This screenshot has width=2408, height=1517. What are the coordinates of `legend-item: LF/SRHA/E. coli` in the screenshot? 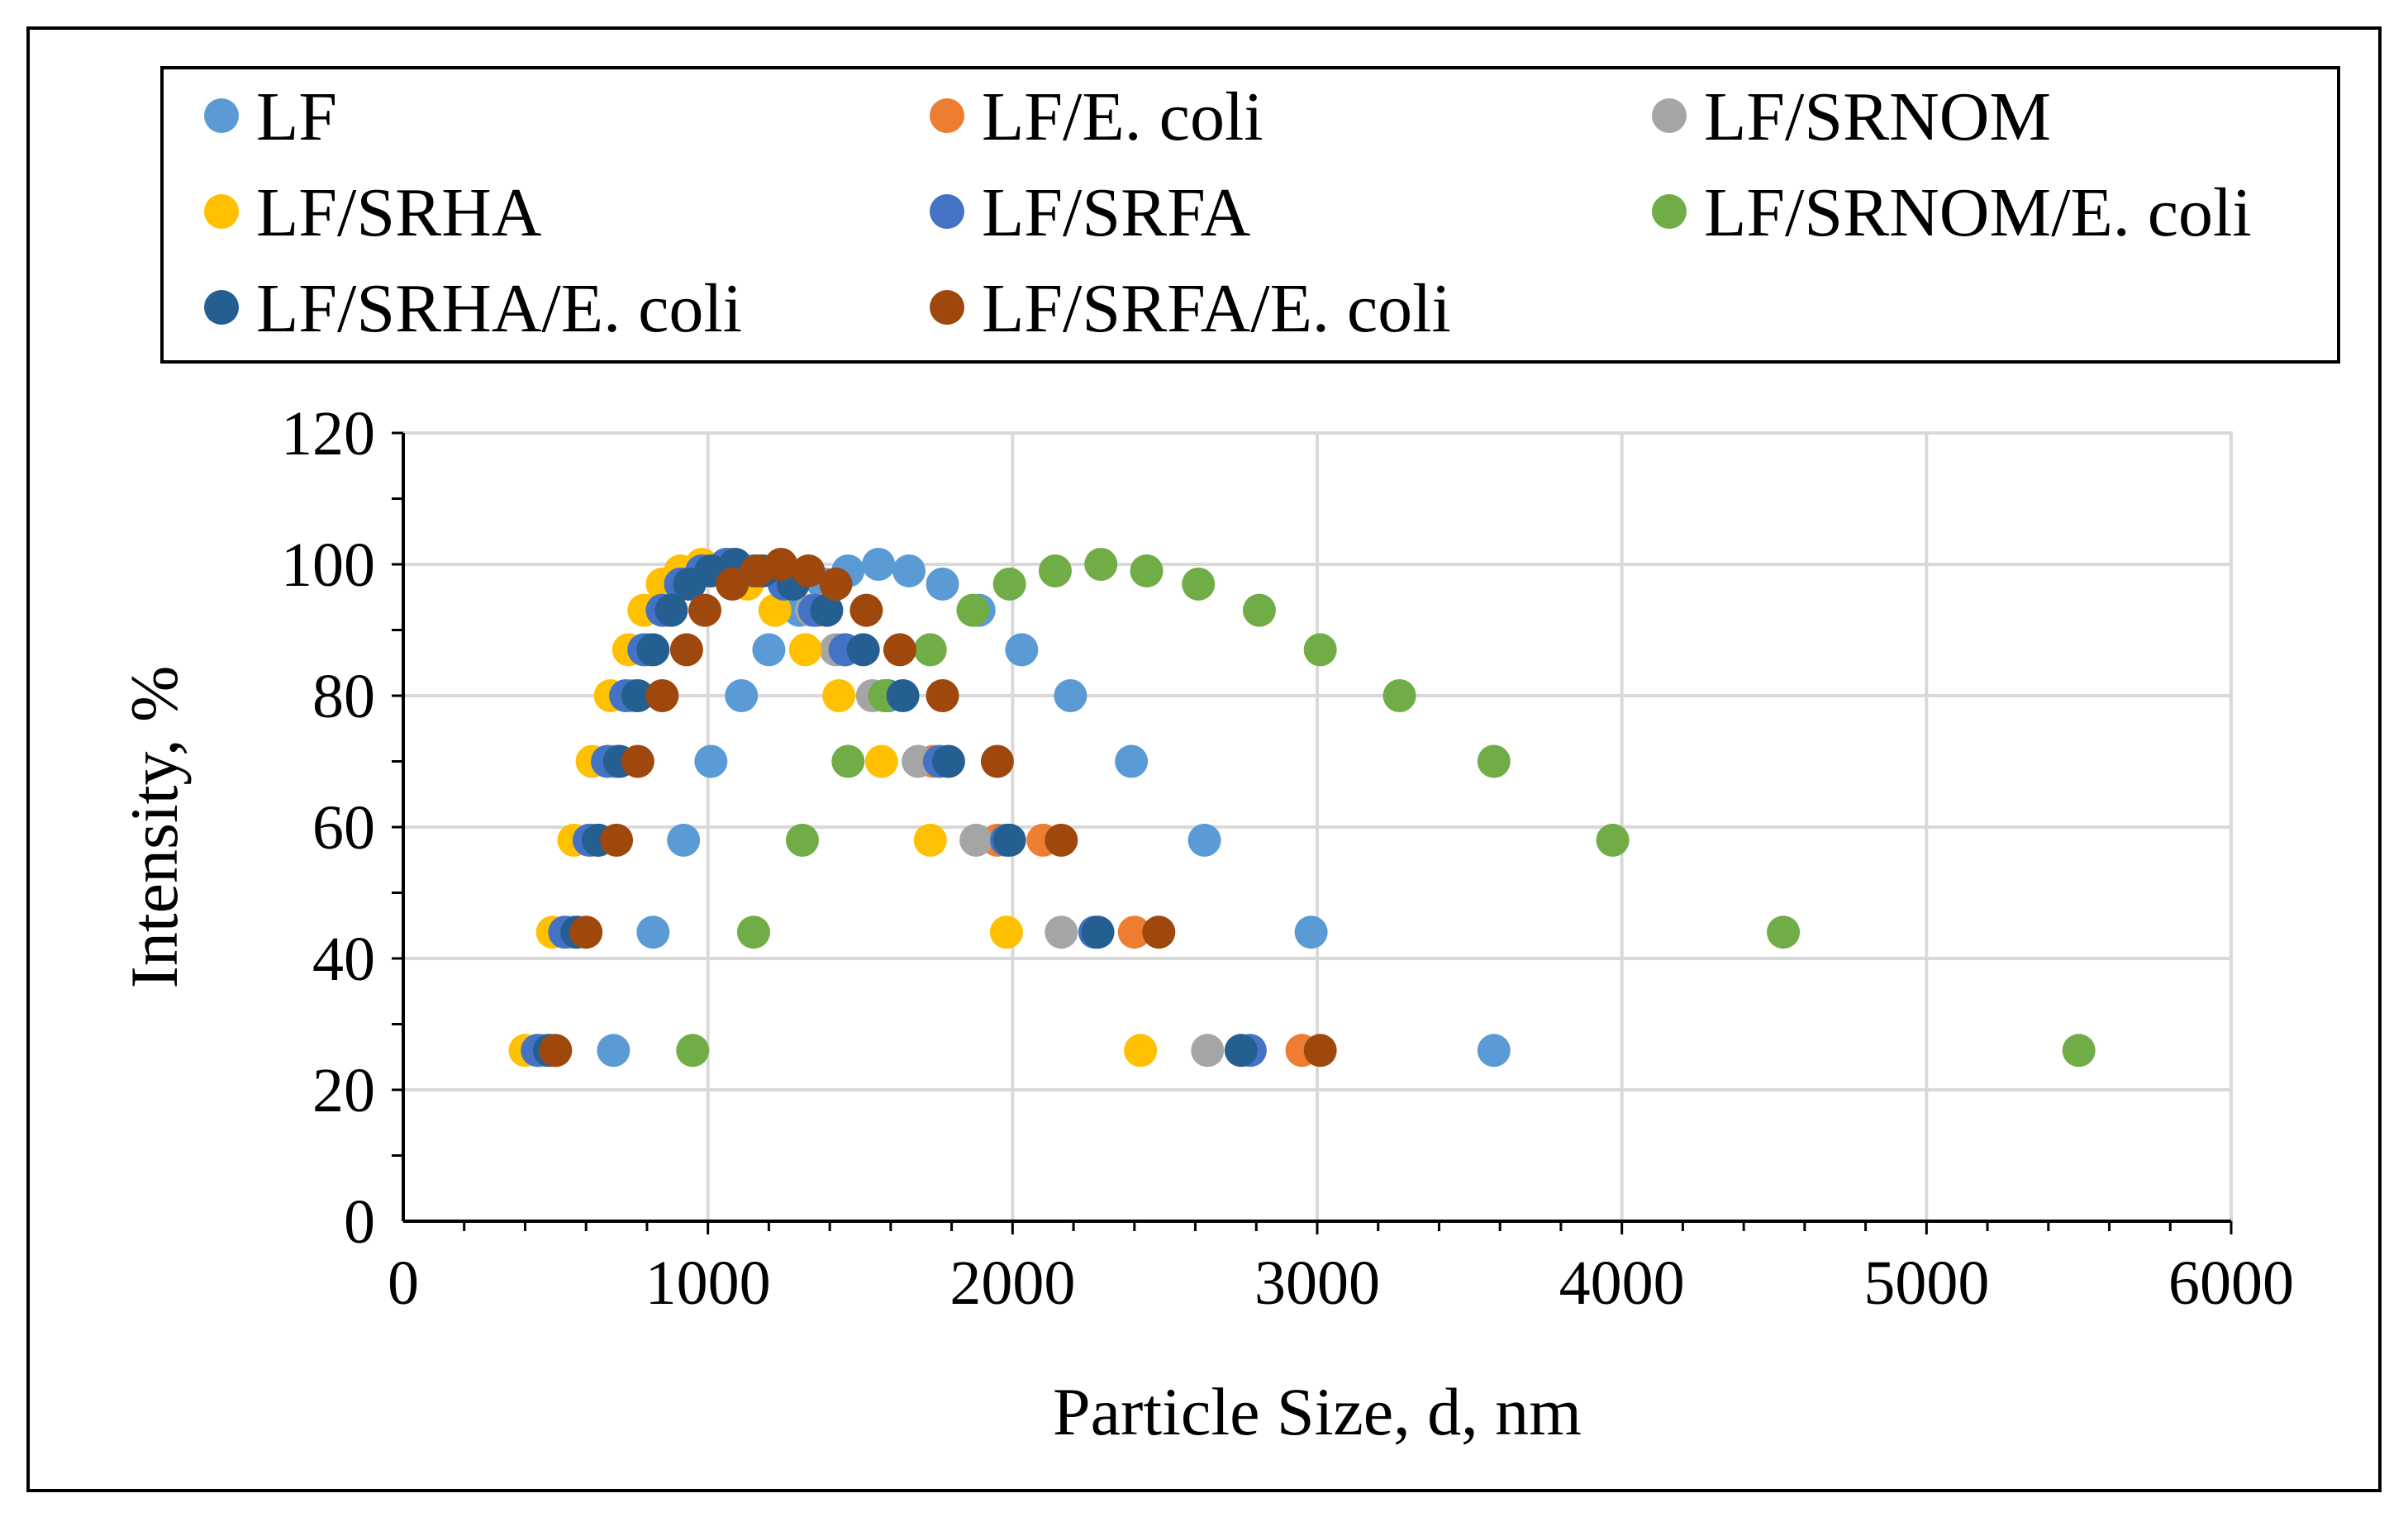 It's located at (473, 308).